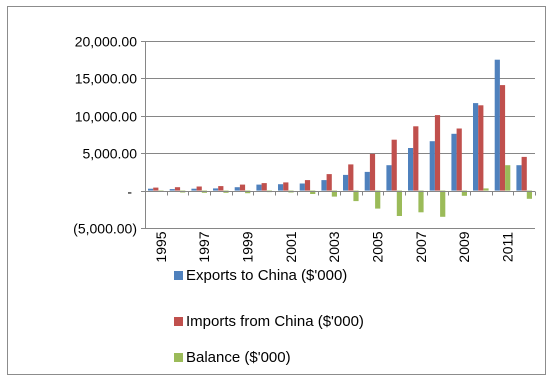  Describe the element at coordinates (275, 321) in the screenshot. I see `legend-label-imports: Imports from China ($'000)` at that location.